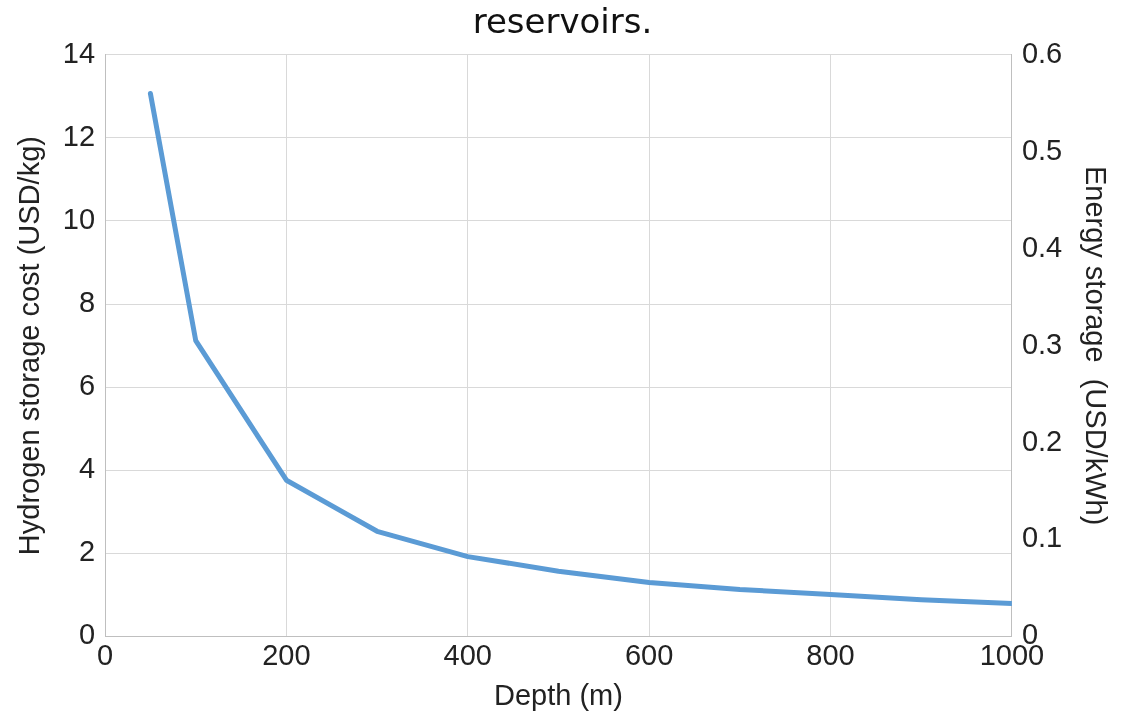 The width and height of the screenshot is (1125, 721). Describe the element at coordinates (467, 654) in the screenshot. I see `x-tick-label: 400` at that location.